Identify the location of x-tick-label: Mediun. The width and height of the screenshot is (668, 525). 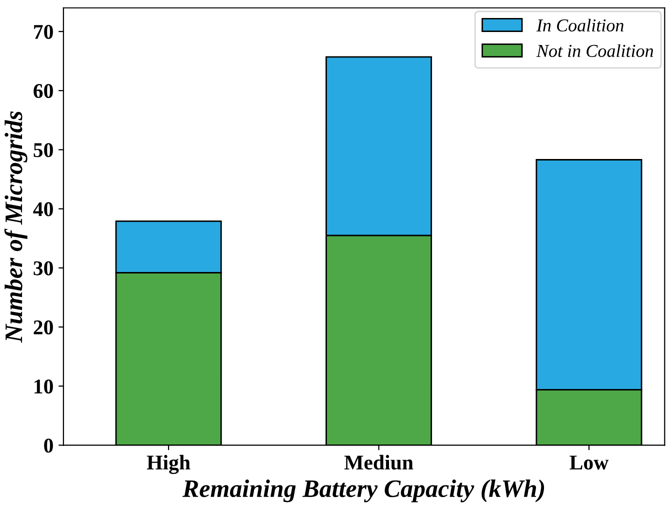
(379, 462).